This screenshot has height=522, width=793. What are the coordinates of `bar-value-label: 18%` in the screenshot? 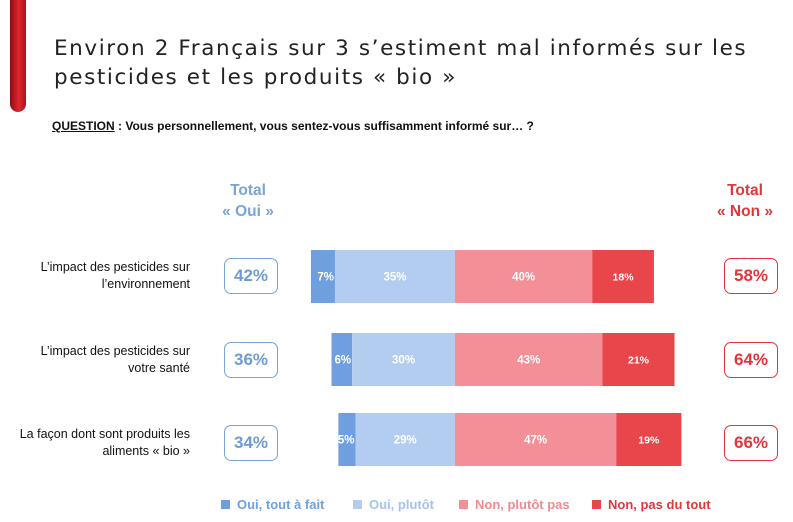 It's located at (624, 278).